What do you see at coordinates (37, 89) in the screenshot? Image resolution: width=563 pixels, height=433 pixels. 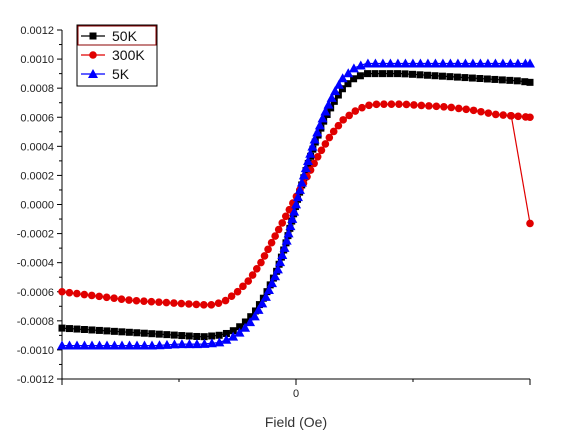 I see `y-tick-label: 0.0008` at bounding box center [37, 89].